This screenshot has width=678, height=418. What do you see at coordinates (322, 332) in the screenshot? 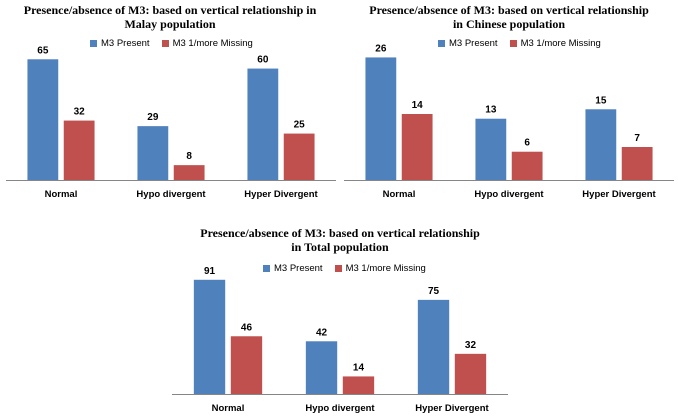
I see `data-label: 42` at bounding box center [322, 332].